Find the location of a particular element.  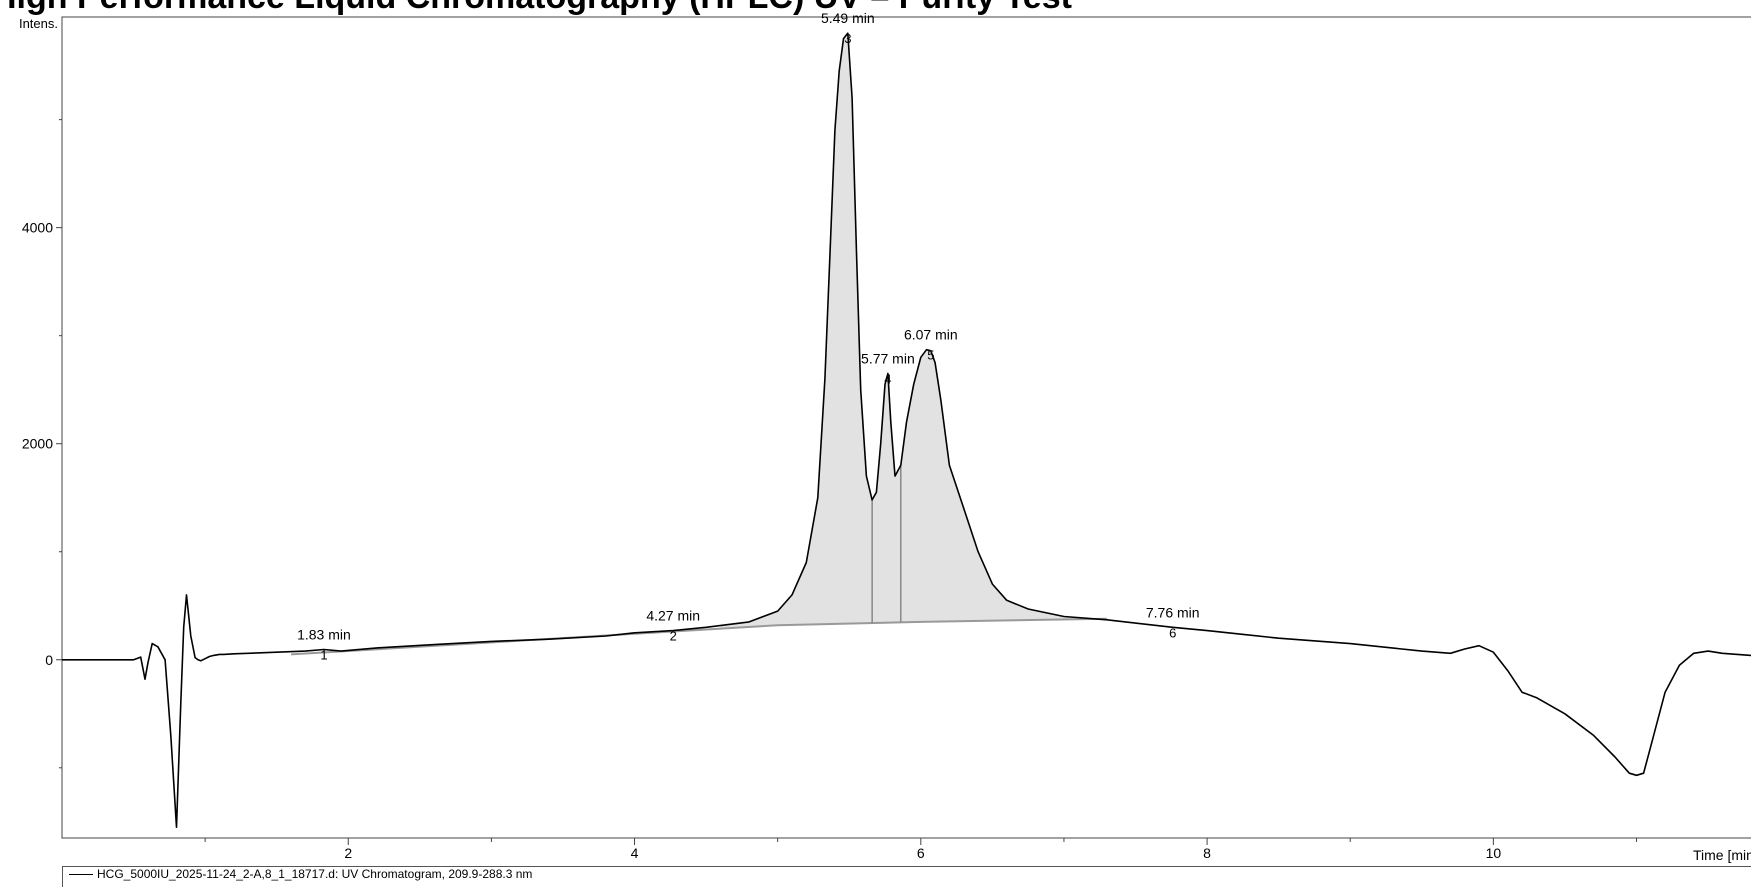

x-tick-label-6: 6 is located at coordinates (921, 853).